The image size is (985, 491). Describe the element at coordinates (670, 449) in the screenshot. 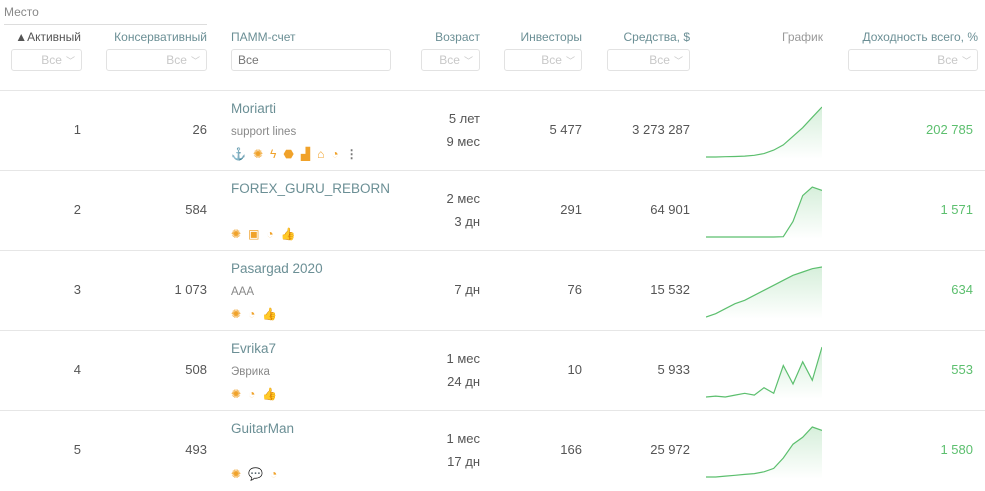

I see `funds-value: 25 972` at that location.